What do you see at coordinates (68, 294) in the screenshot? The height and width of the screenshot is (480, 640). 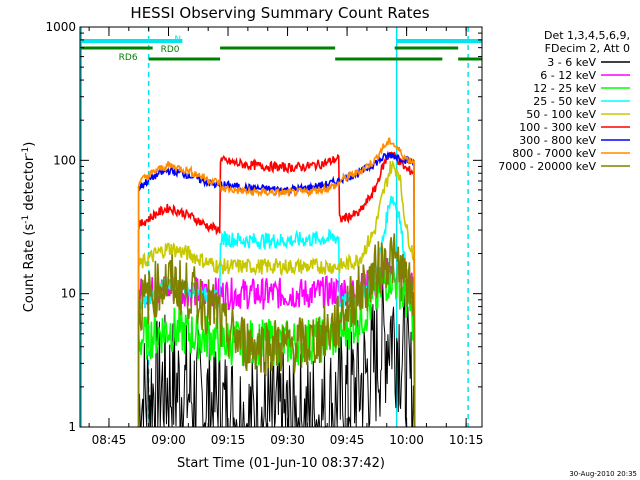 I see `y-tick-label: 10` at bounding box center [68, 294].